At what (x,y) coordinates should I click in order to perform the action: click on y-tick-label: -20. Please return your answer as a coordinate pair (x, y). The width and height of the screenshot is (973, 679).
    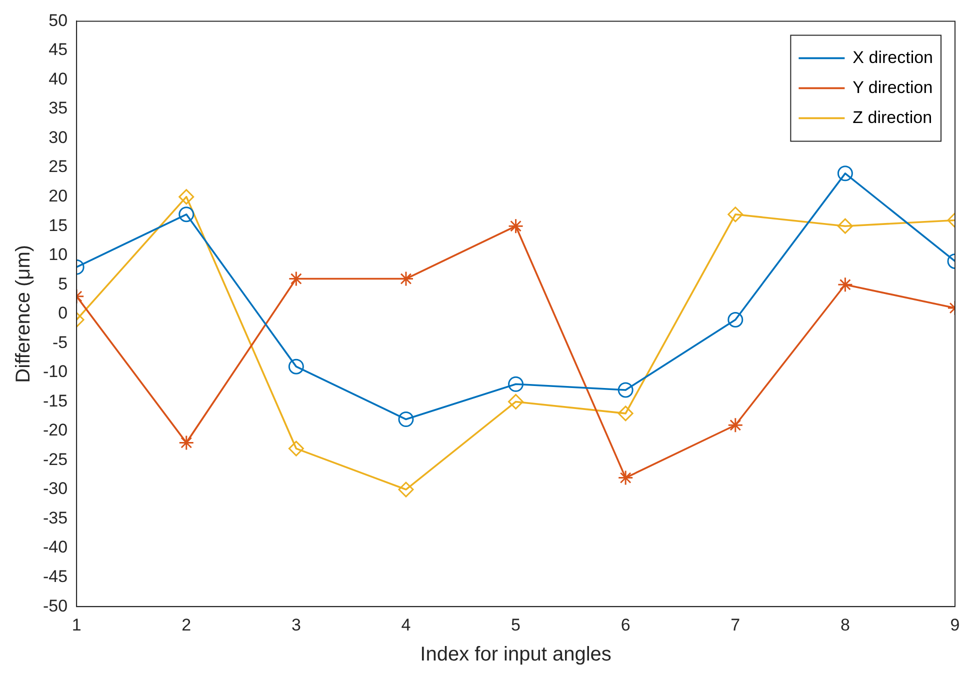
    Looking at the image, I should click on (55, 430).